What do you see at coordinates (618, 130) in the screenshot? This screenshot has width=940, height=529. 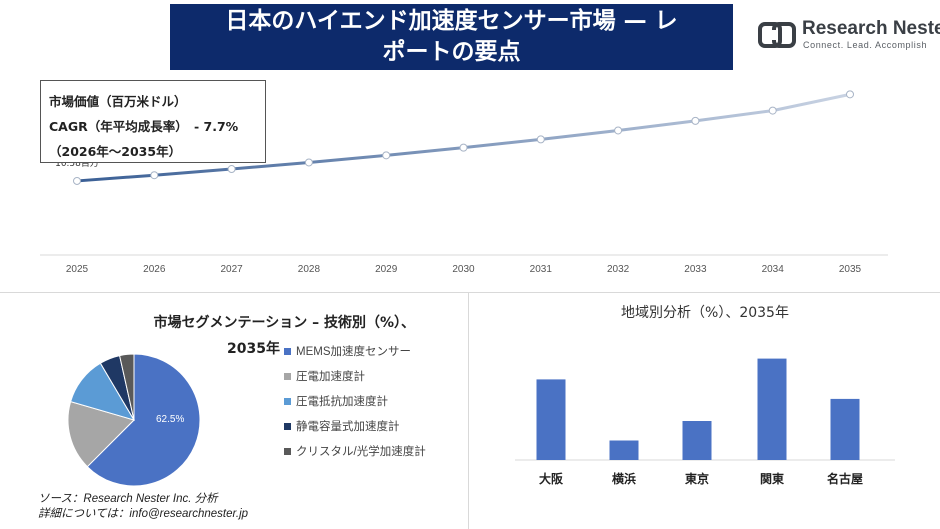 I see `data-point-2032` at bounding box center [618, 130].